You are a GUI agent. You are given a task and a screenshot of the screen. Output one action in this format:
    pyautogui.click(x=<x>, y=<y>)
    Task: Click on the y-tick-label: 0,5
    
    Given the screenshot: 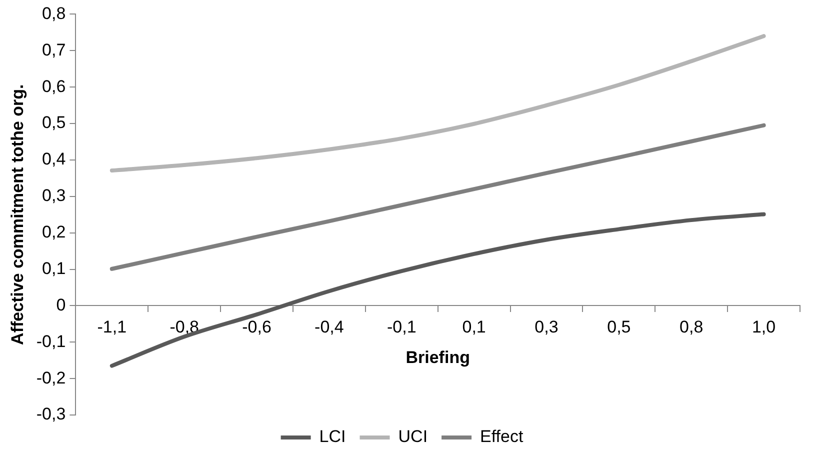 What is the action you would take?
    pyautogui.click(x=54, y=122)
    